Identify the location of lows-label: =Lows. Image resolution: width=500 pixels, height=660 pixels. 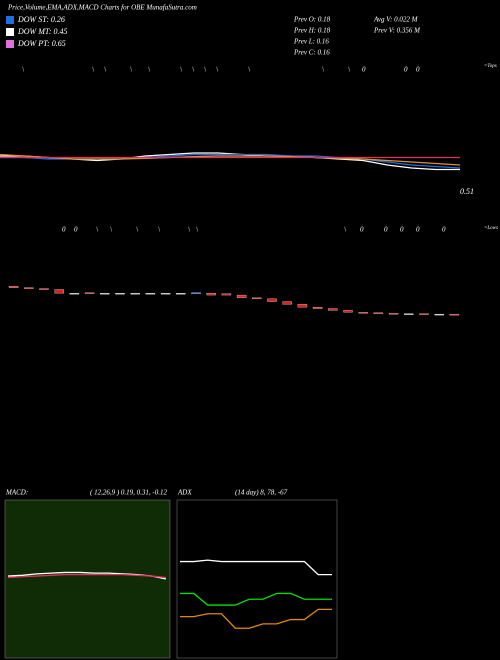
(491, 228).